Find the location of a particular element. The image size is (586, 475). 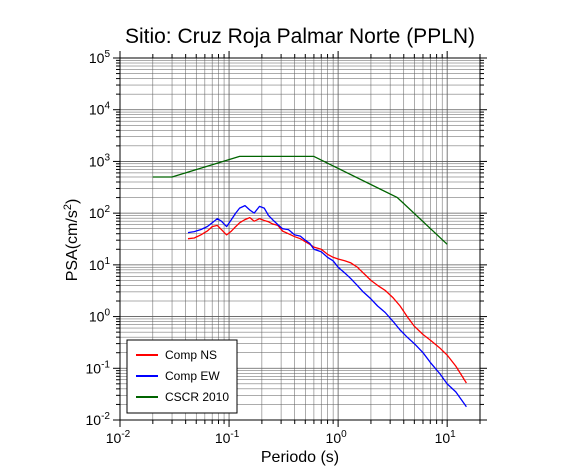

y-tick-label: 10⁴ is located at coordinates (100, 109).